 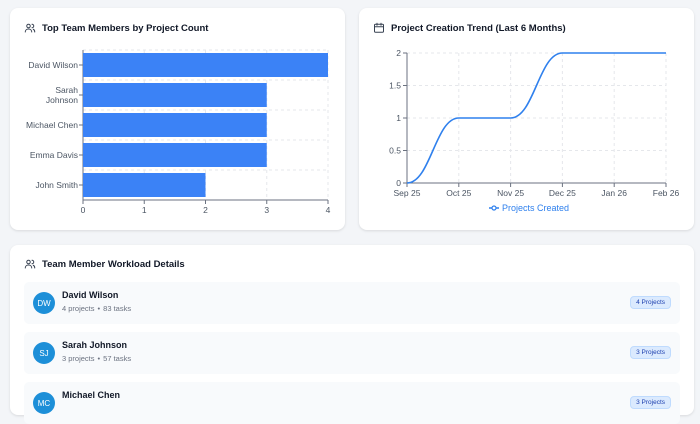 What do you see at coordinates (44, 403) in the screenshot?
I see `avatar: MC` at bounding box center [44, 403].